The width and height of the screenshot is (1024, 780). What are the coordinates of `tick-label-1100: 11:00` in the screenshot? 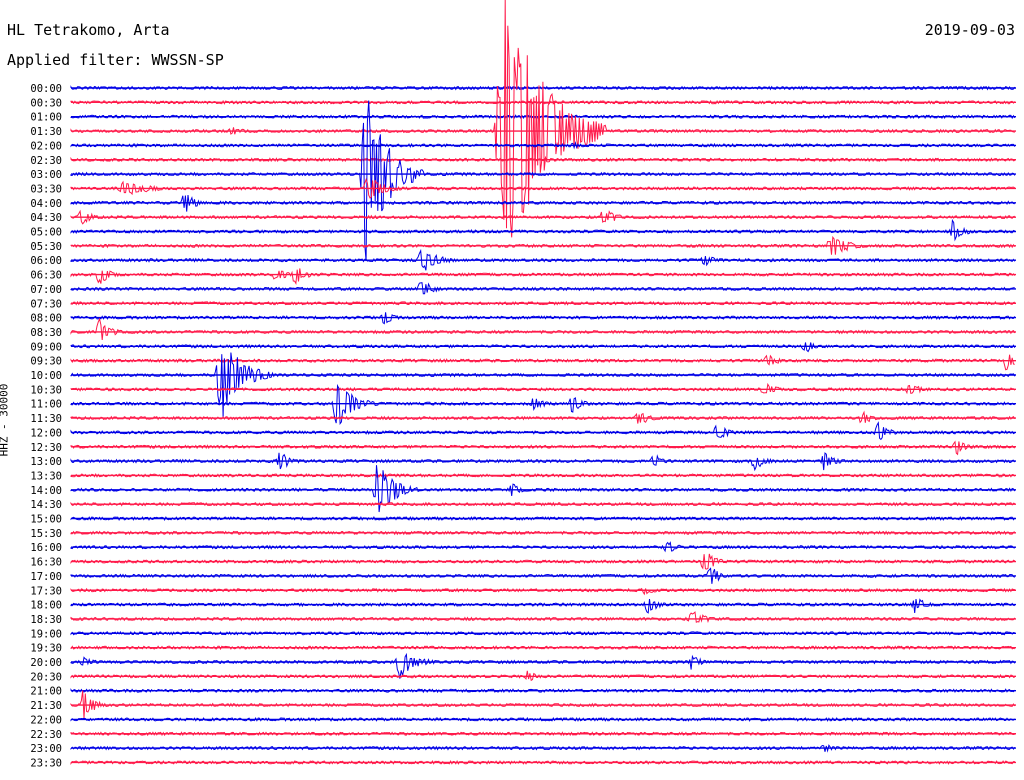 It's located at (46, 405).